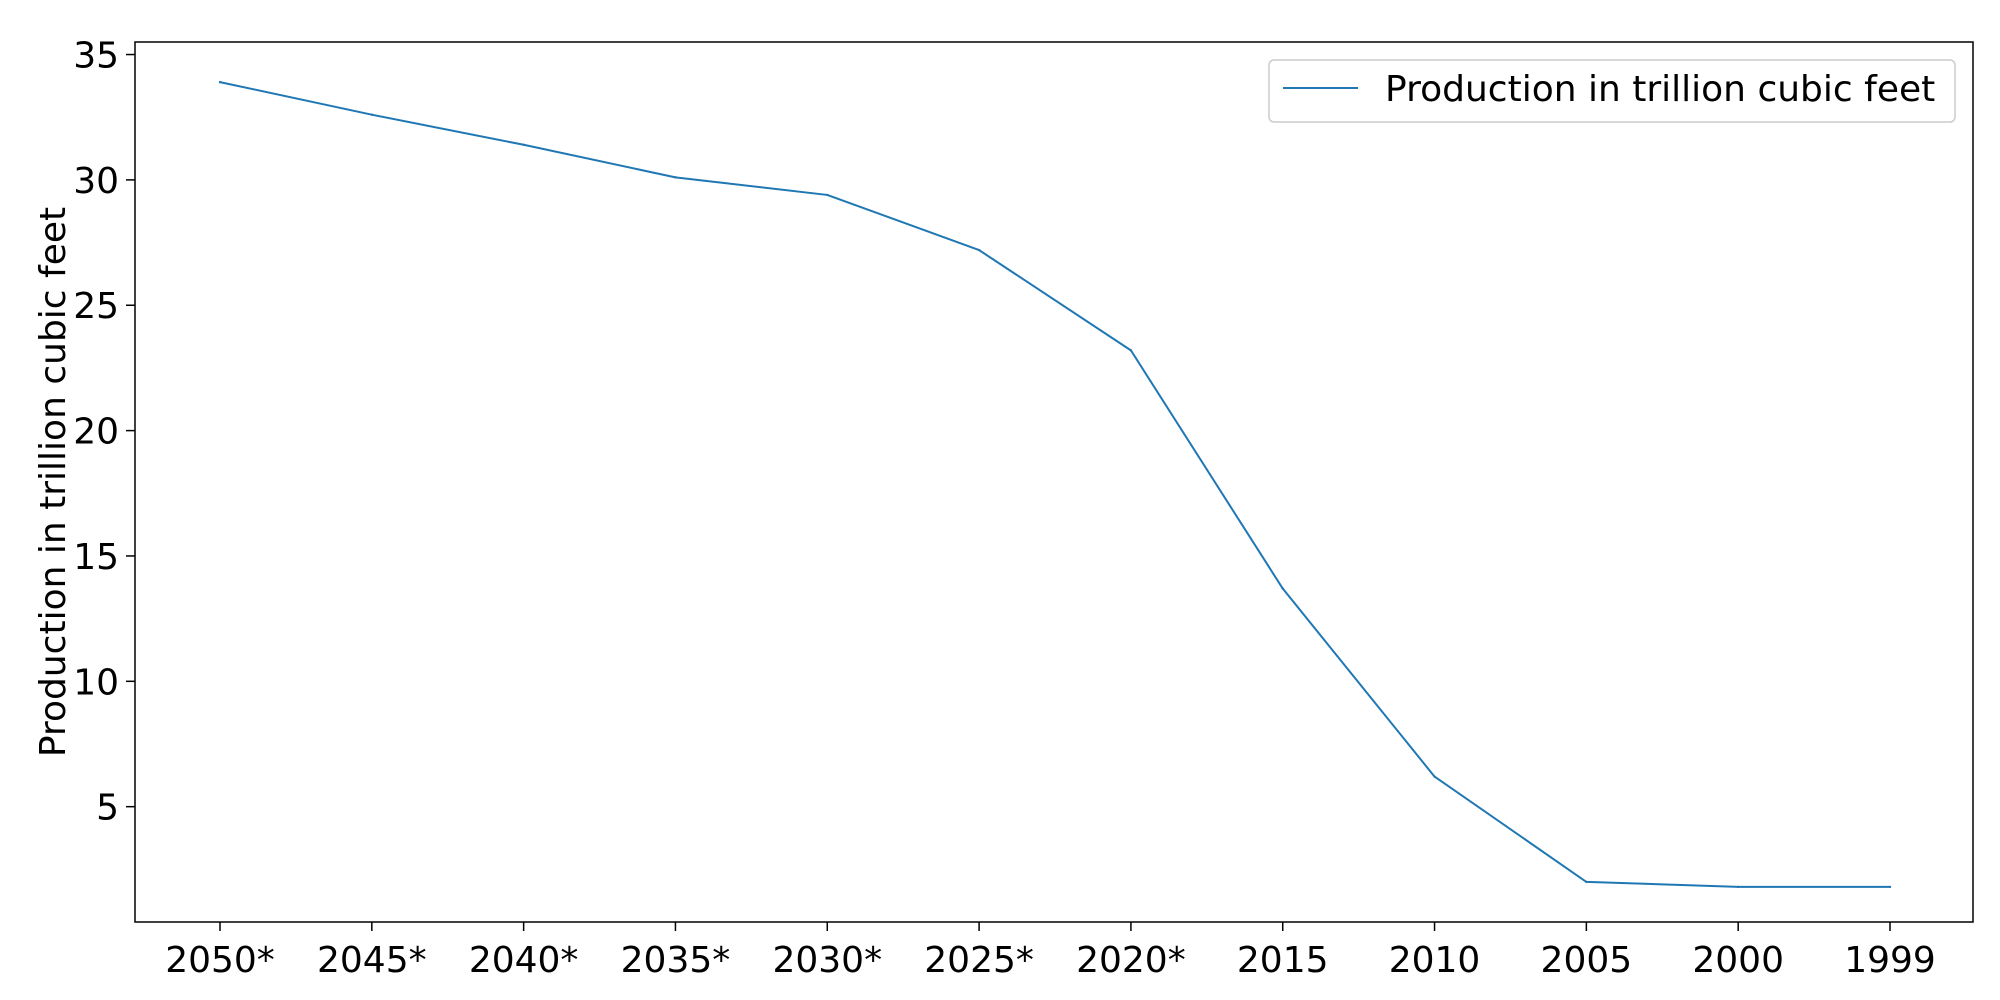  Describe the element at coordinates (96, 432) in the screenshot. I see `y-tick-label: 20` at that location.